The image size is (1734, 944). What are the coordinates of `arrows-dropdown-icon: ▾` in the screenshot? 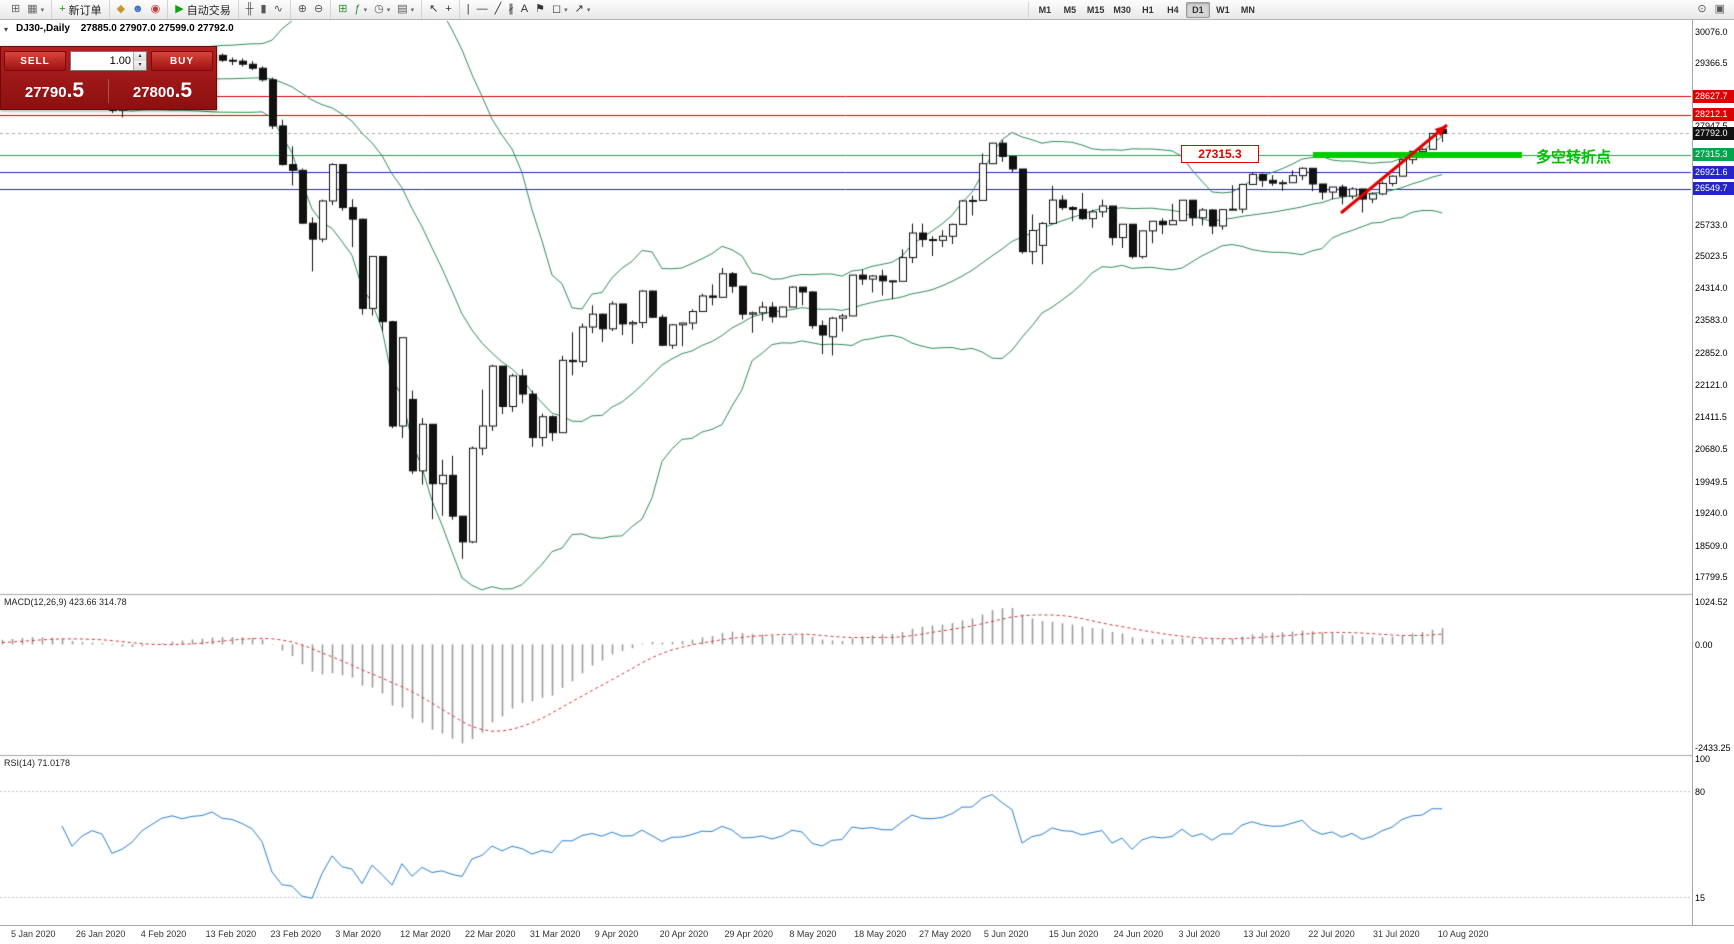 It's located at (588, 10).